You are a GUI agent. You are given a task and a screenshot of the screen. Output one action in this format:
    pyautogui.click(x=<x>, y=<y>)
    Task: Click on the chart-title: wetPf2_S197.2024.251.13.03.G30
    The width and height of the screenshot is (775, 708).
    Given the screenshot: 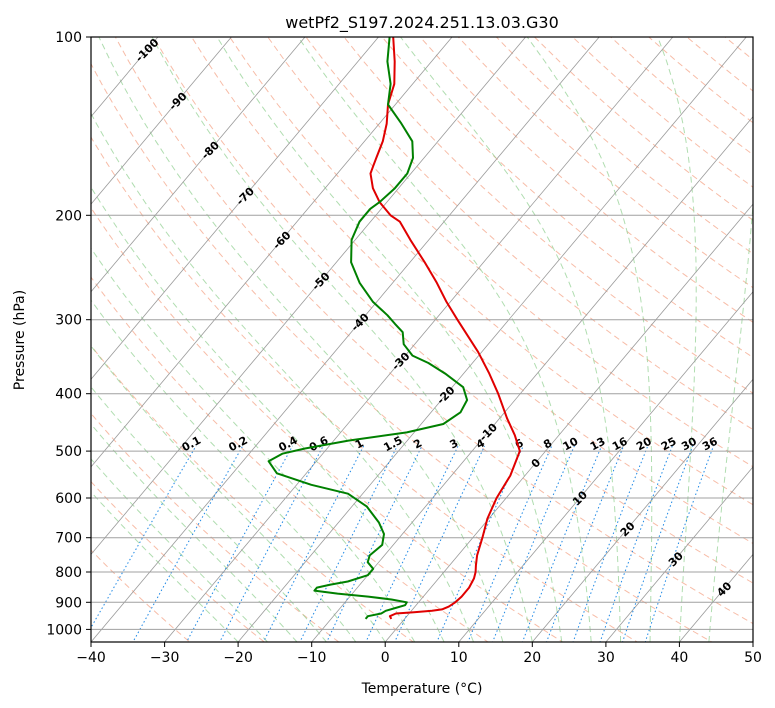 What is the action you would take?
    pyautogui.click(x=422, y=23)
    